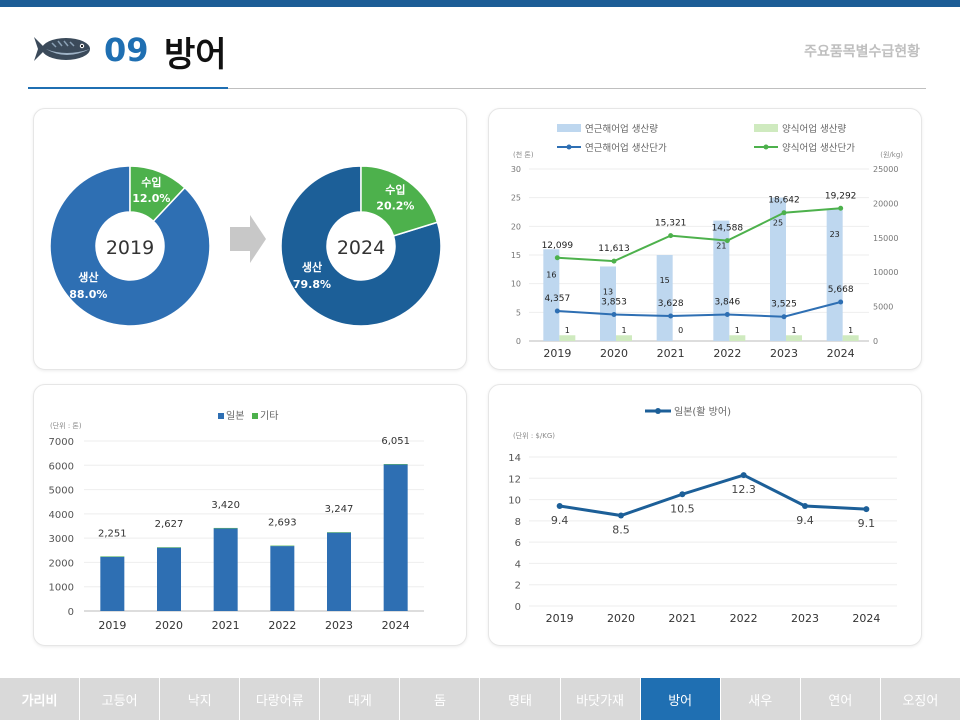 Image resolution: width=960 pixels, height=720 pixels. What do you see at coordinates (818, 148) in the screenshot?
I see `legend-label: 양식어업 생산단가` at bounding box center [818, 148].